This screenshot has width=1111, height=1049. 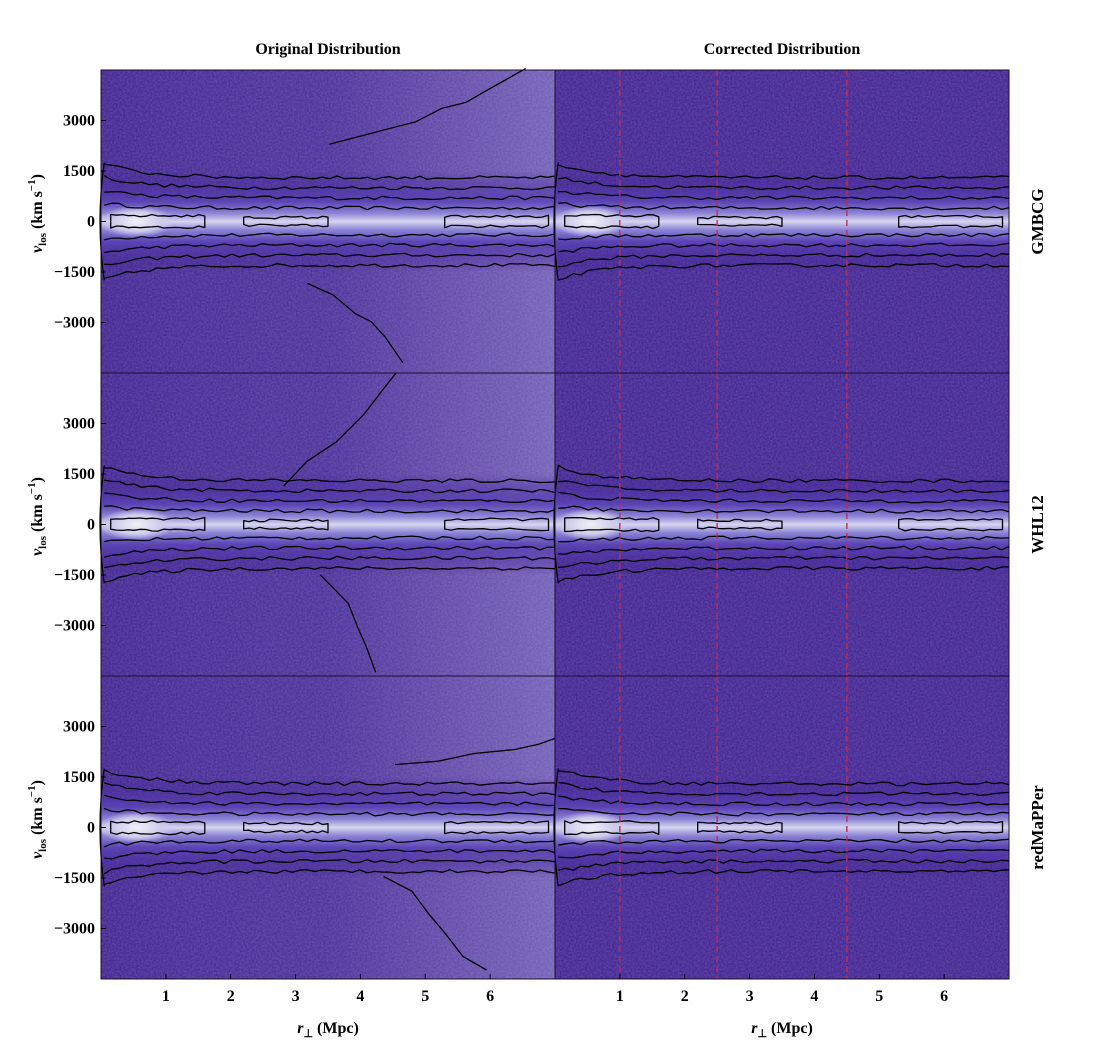 I want to click on panel-gmbcg-corrected, so click(x=781, y=221).